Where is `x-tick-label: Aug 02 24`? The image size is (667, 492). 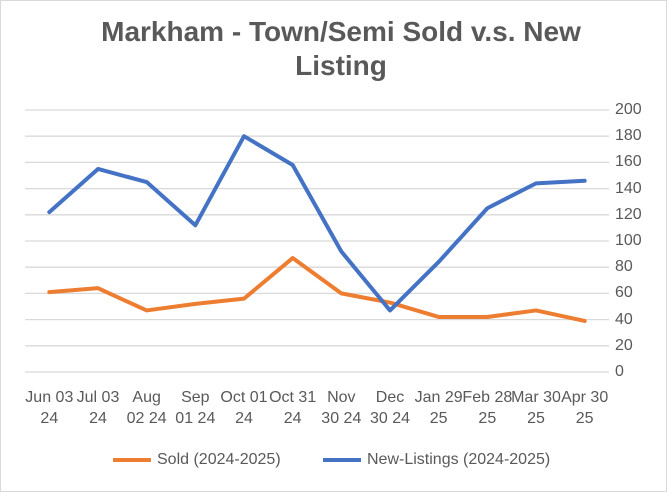
x-tick-label: Aug 02 24 is located at coordinates (146, 408).